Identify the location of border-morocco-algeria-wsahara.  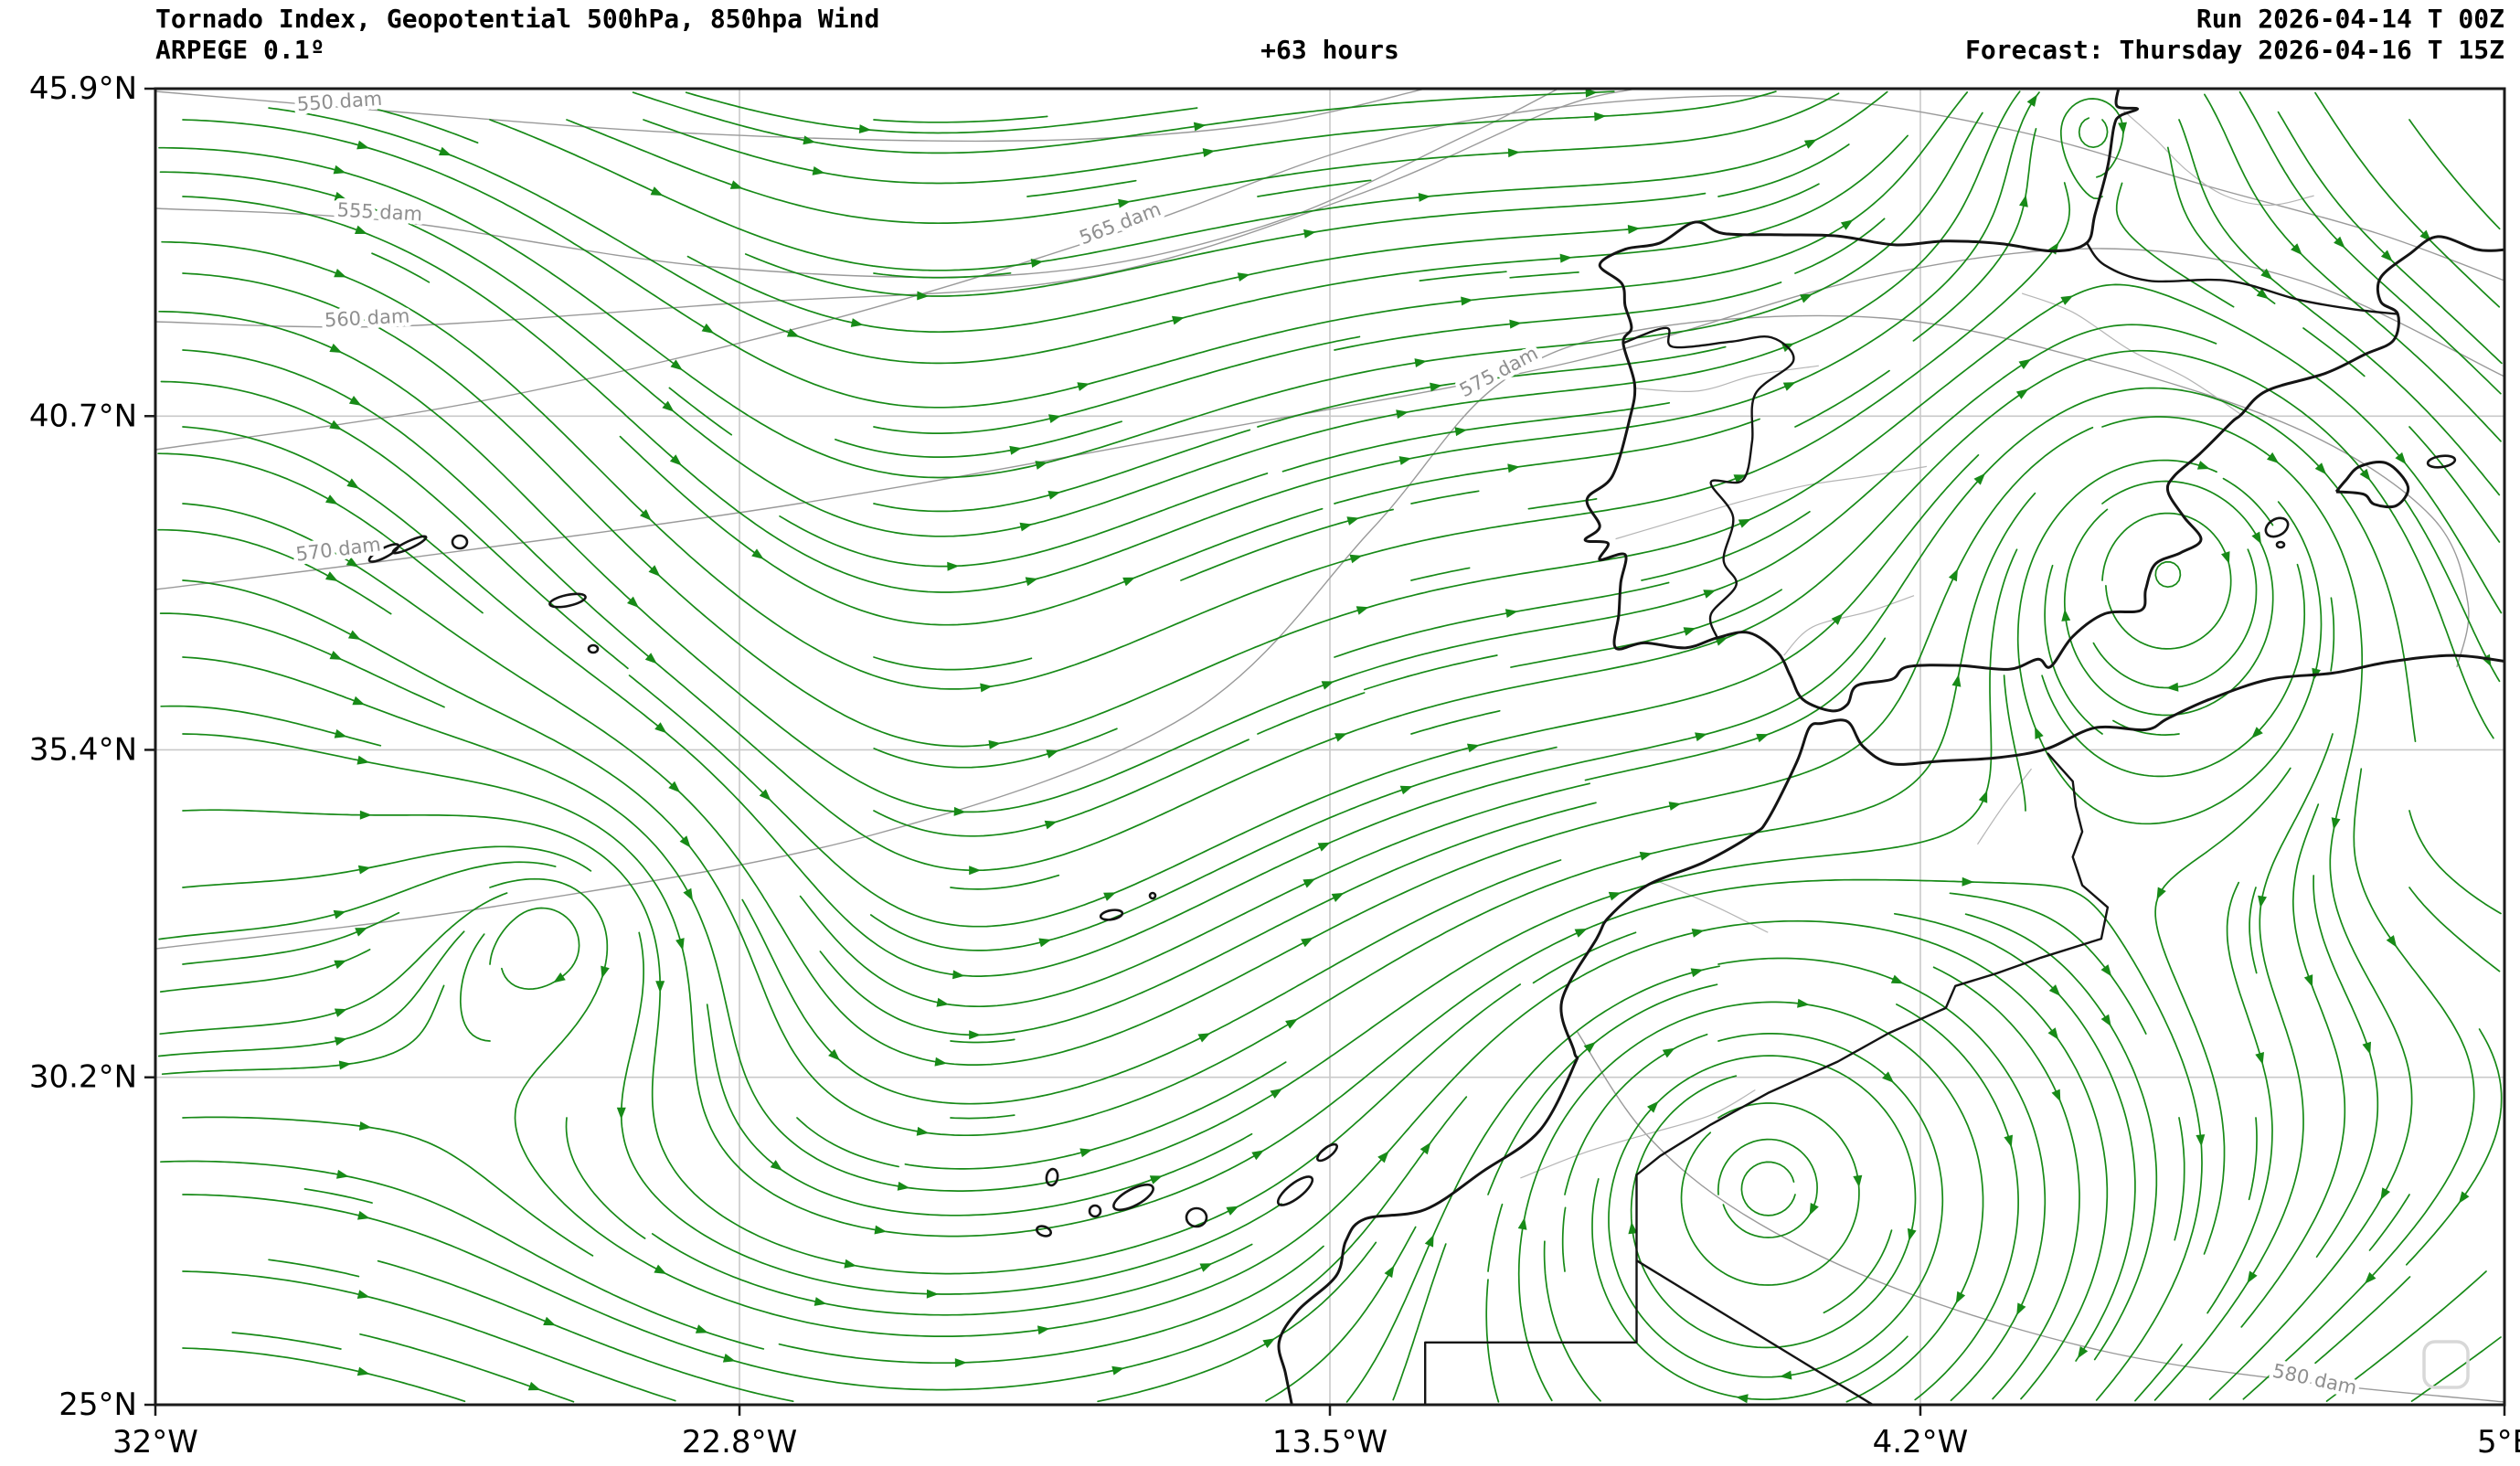
(1767, 1079).